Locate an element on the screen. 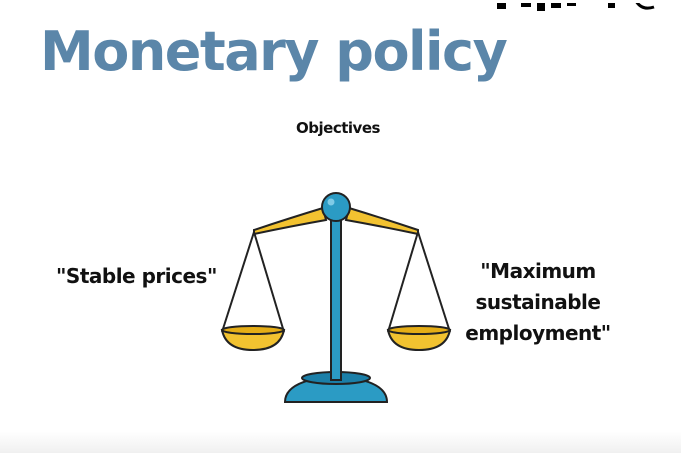 This screenshot has height=453, width=681. maximum-employment-label: "Maximum sustainable employment" is located at coordinates (538, 302).